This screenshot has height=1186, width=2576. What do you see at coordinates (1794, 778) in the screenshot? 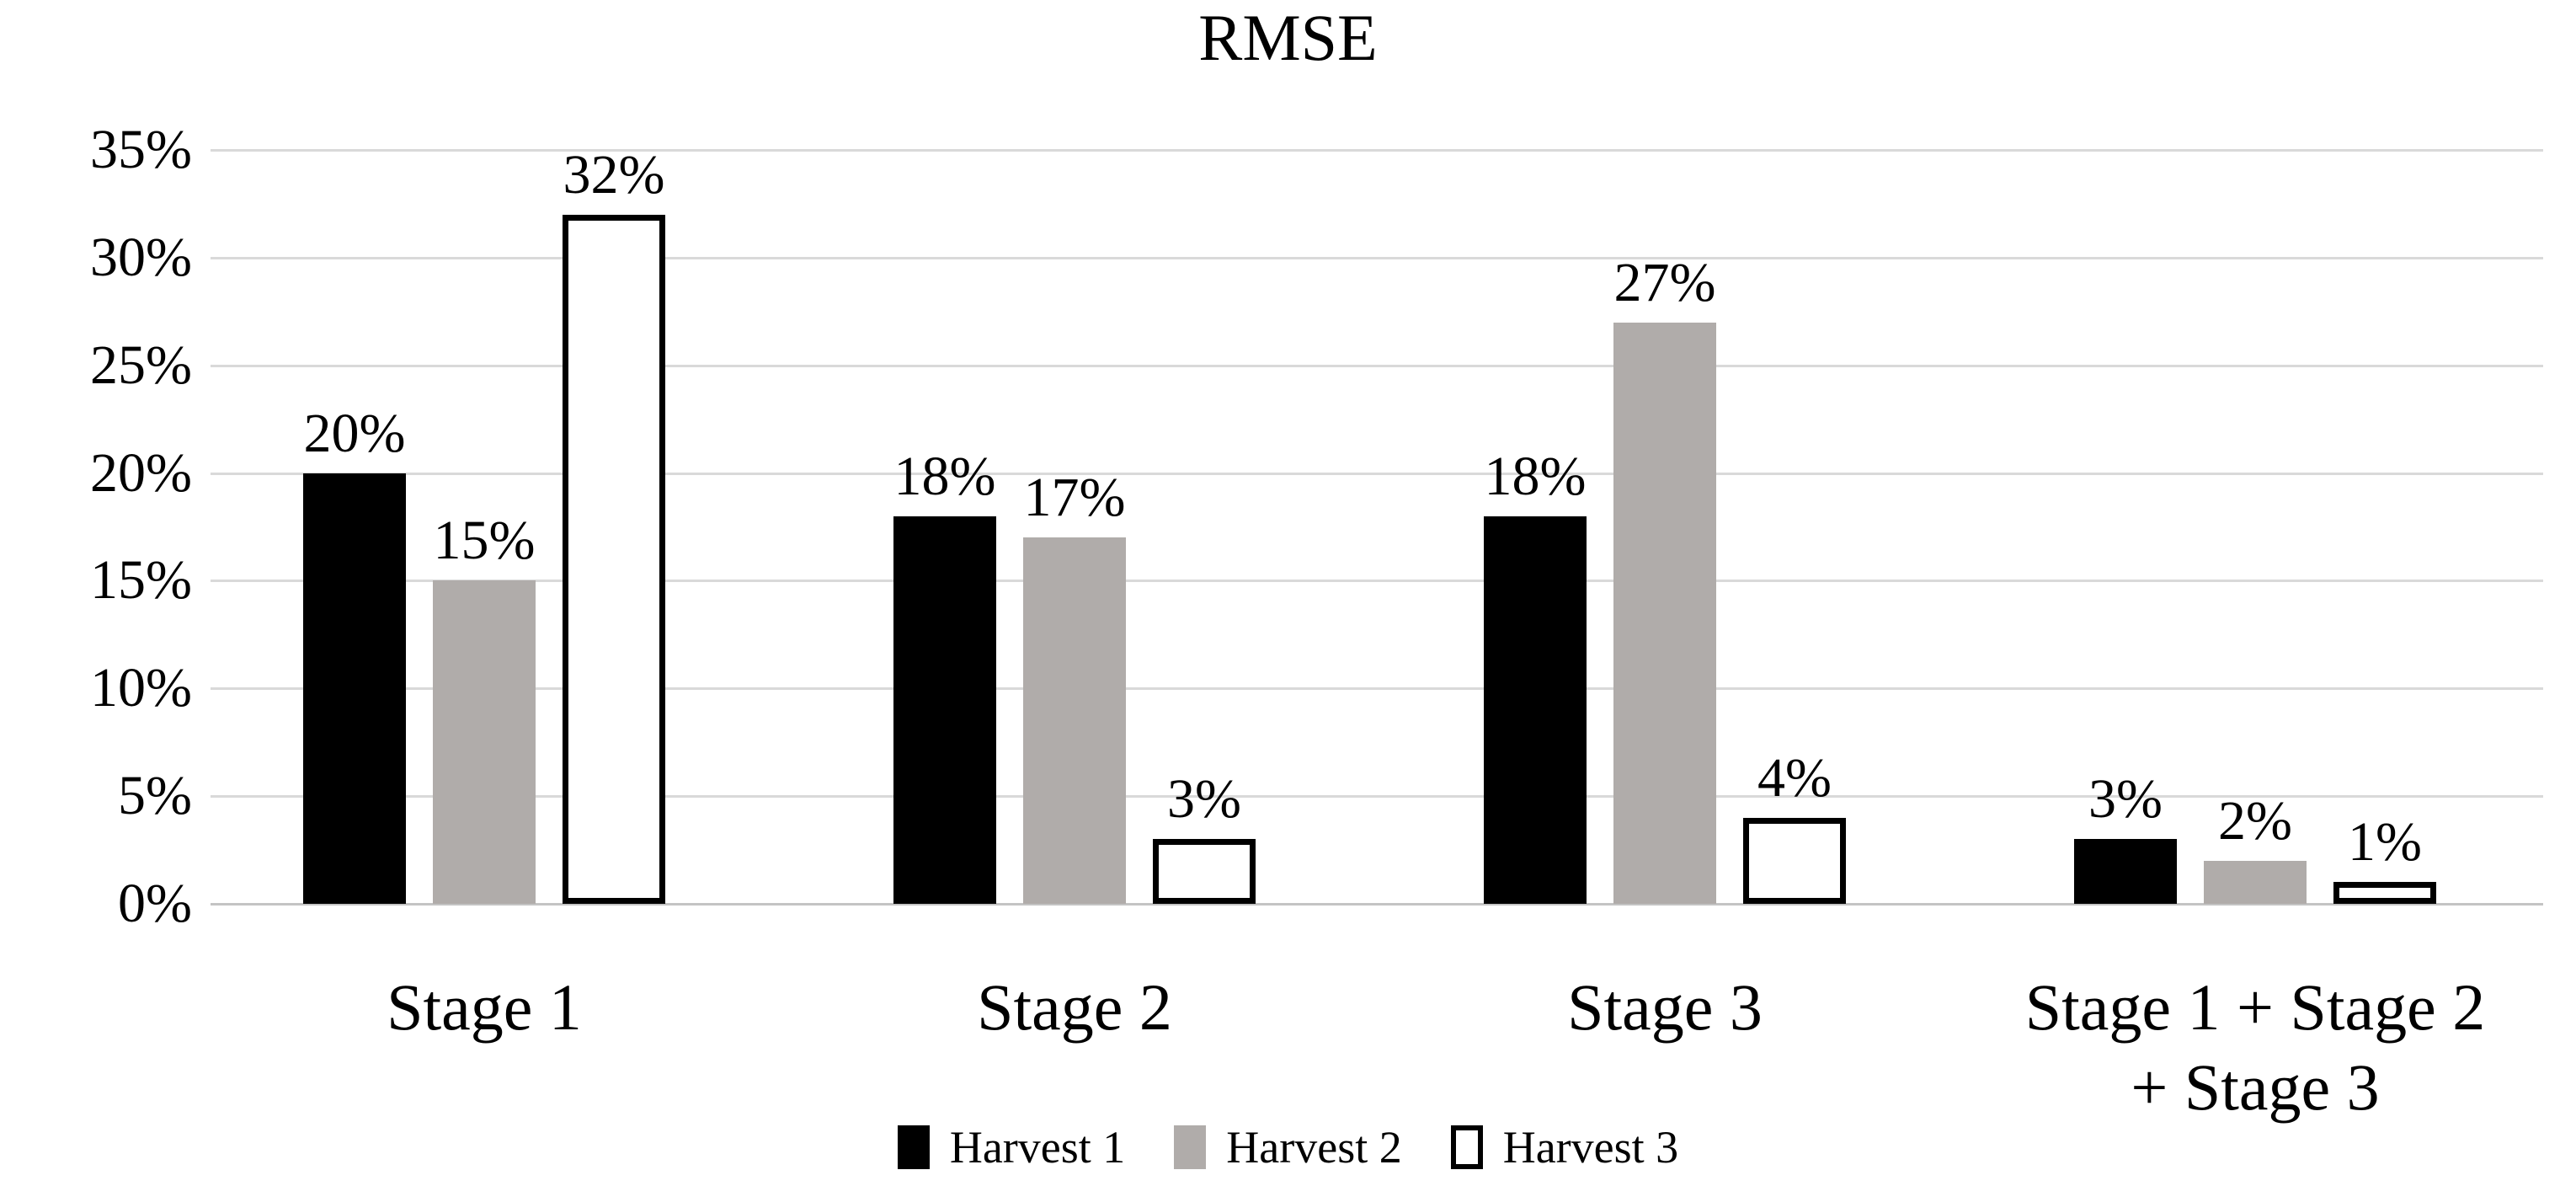
I see `bar-value-label: 4%` at bounding box center [1794, 778].